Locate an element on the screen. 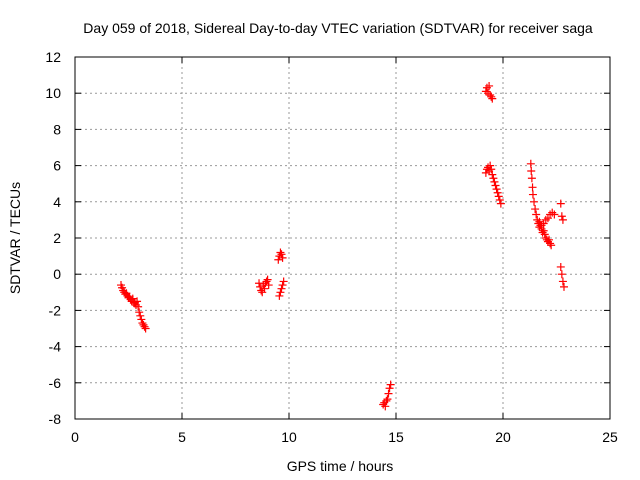 The height and width of the screenshot is (480, 640). y-tick-label: 4 is located at coordinates (57, 202).